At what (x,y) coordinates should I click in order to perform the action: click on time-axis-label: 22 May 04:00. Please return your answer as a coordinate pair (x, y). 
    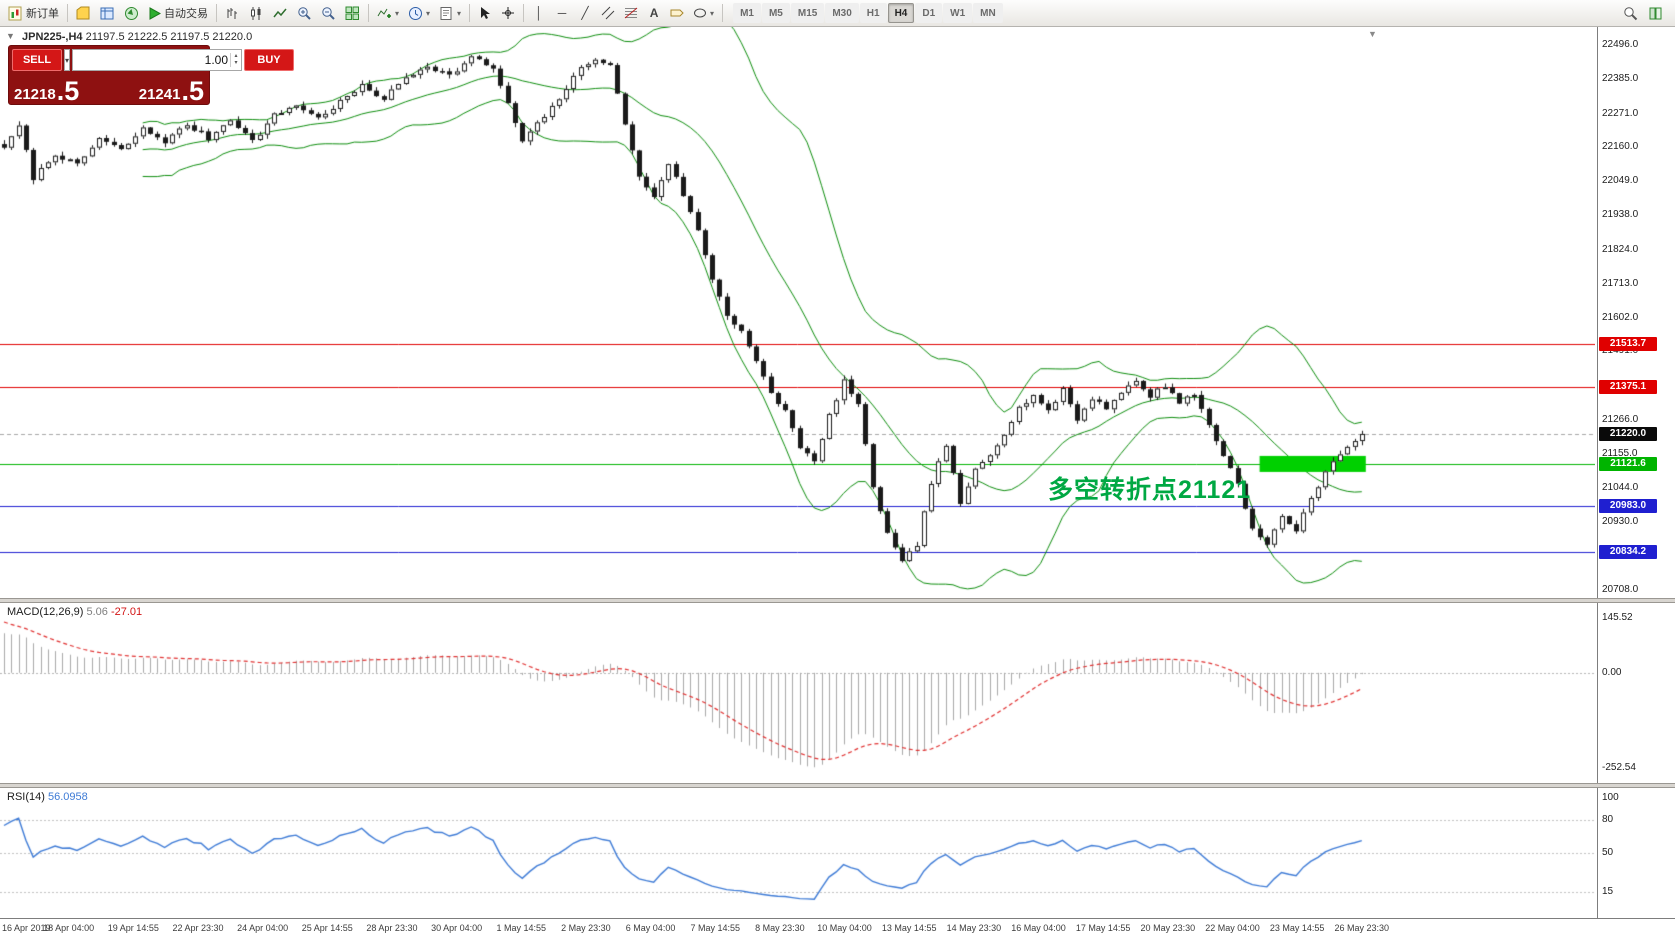
    Looking at the image, I should click on (1232, 928).